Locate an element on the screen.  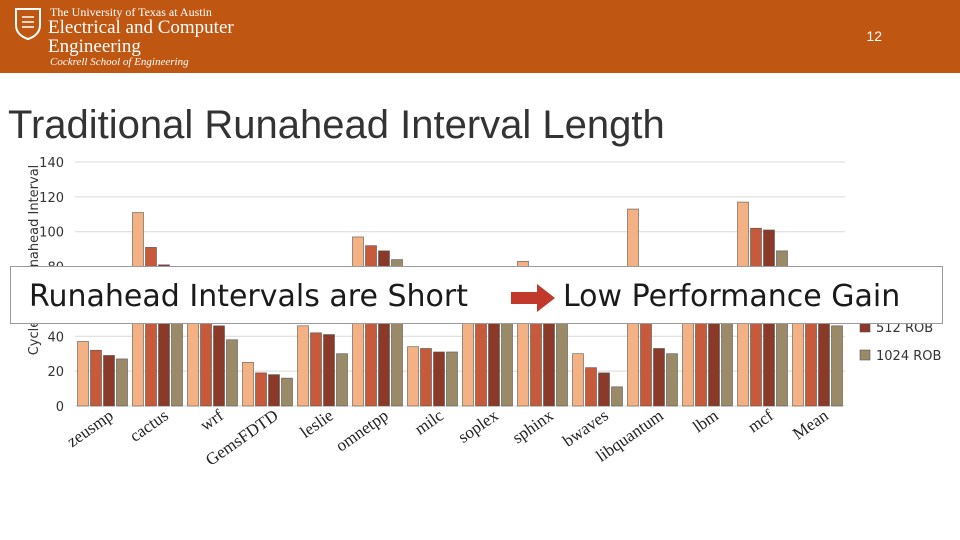
ut-seal-icon is located at coordinates (28, 24).